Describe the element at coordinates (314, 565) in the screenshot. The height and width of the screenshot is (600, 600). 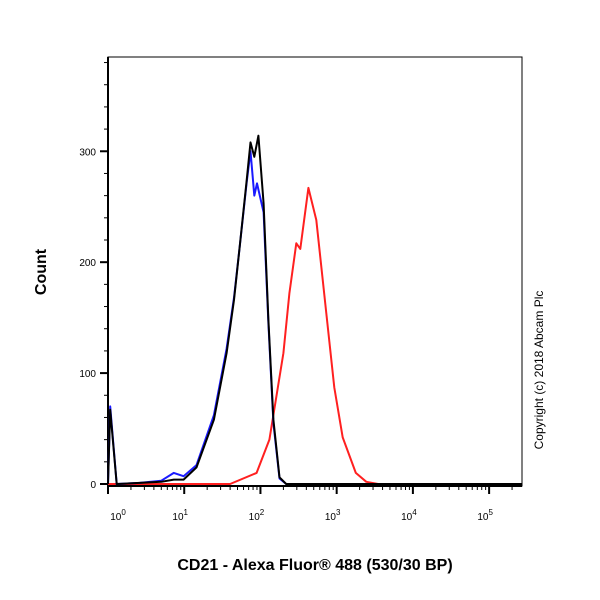
I see `x-axis-label: CD21 - Alexa Fluor® 488 (530/30 BP)` at that location.